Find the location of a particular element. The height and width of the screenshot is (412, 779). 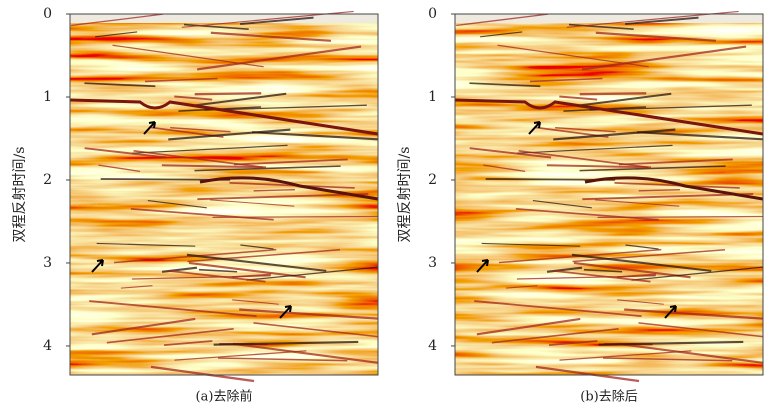

caption: (a)去除前 is located at coordinates (224, 397).